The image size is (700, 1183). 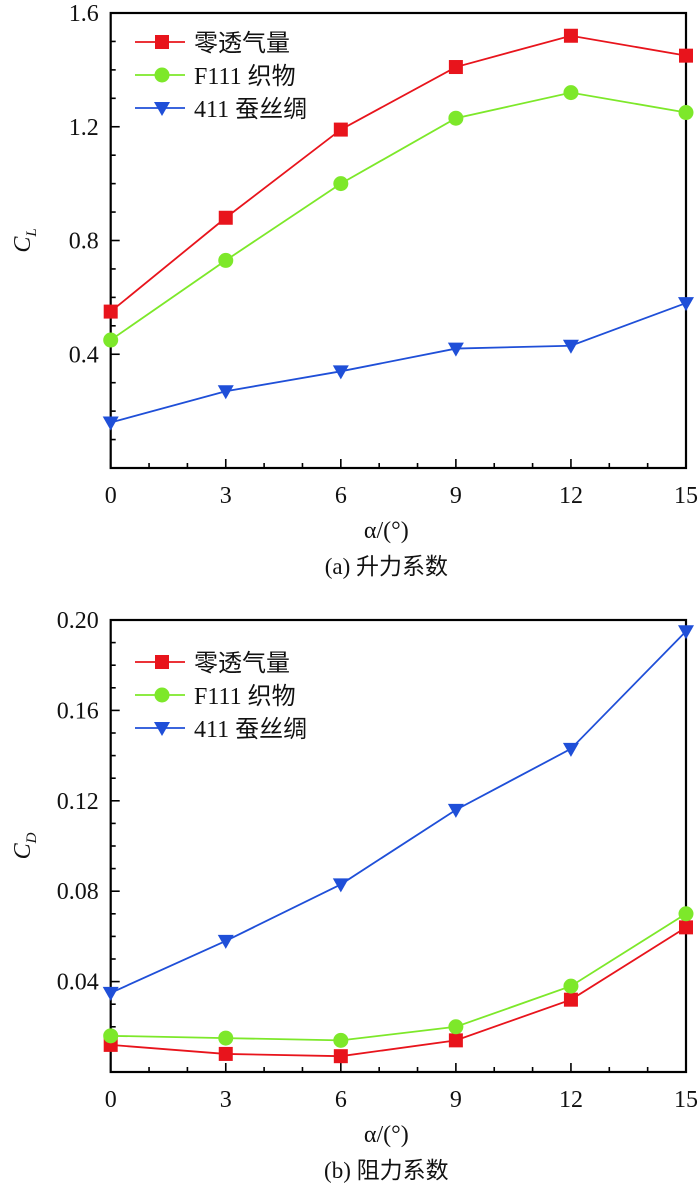 I want to click on y-axis-label-sub: D, so click(x=32, y=838).